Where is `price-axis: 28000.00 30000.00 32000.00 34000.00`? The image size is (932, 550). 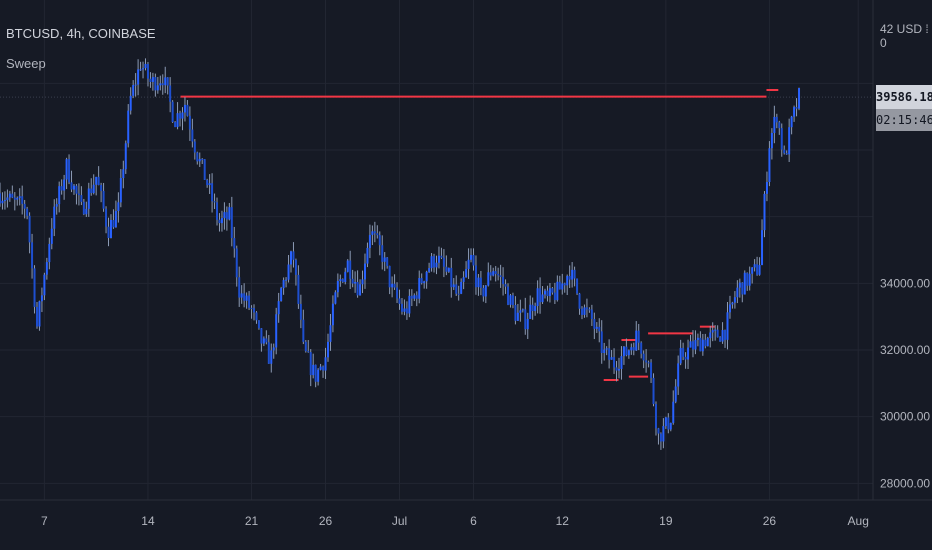
price-axis: 28000.00 30000.00 32000.00 34000.00 is located at coordinates (905, 383).